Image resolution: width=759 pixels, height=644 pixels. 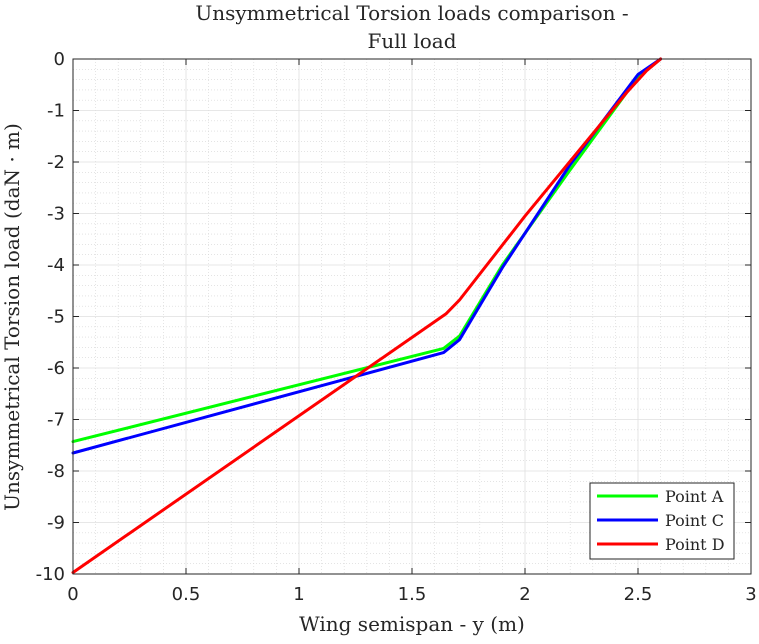 What do you see at coordinates (56, 368) in the screenshot?
I see `y-tick-label: -6` at bounding box center [56, 368].